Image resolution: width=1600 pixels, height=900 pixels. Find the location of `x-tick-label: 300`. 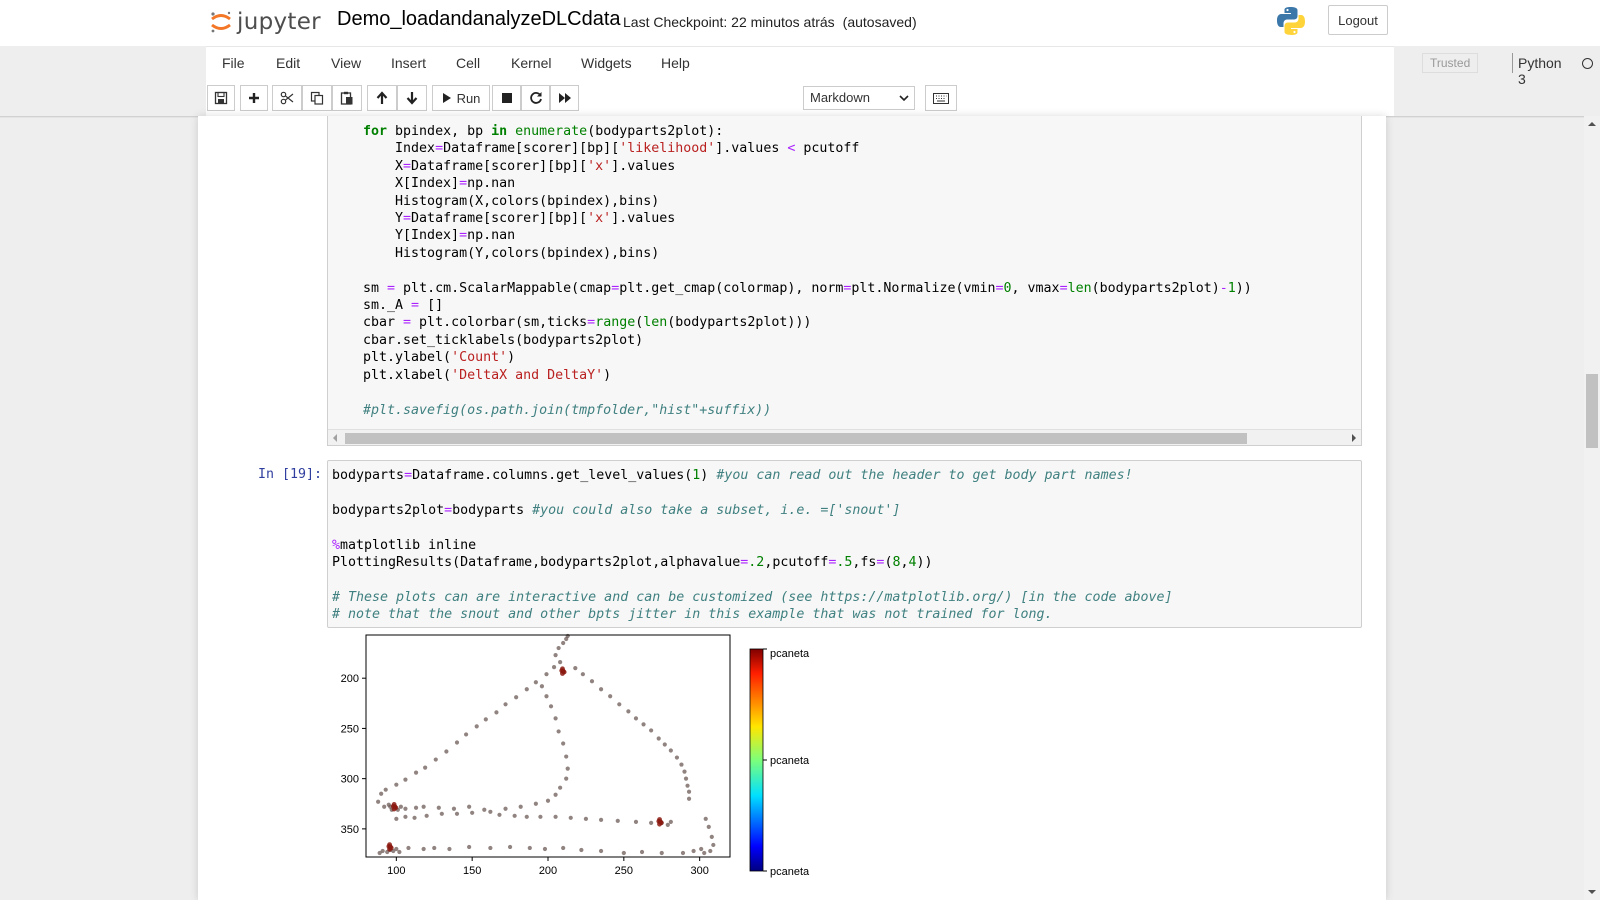

x-tick-label: 300 is located at coordinates (699, 871).